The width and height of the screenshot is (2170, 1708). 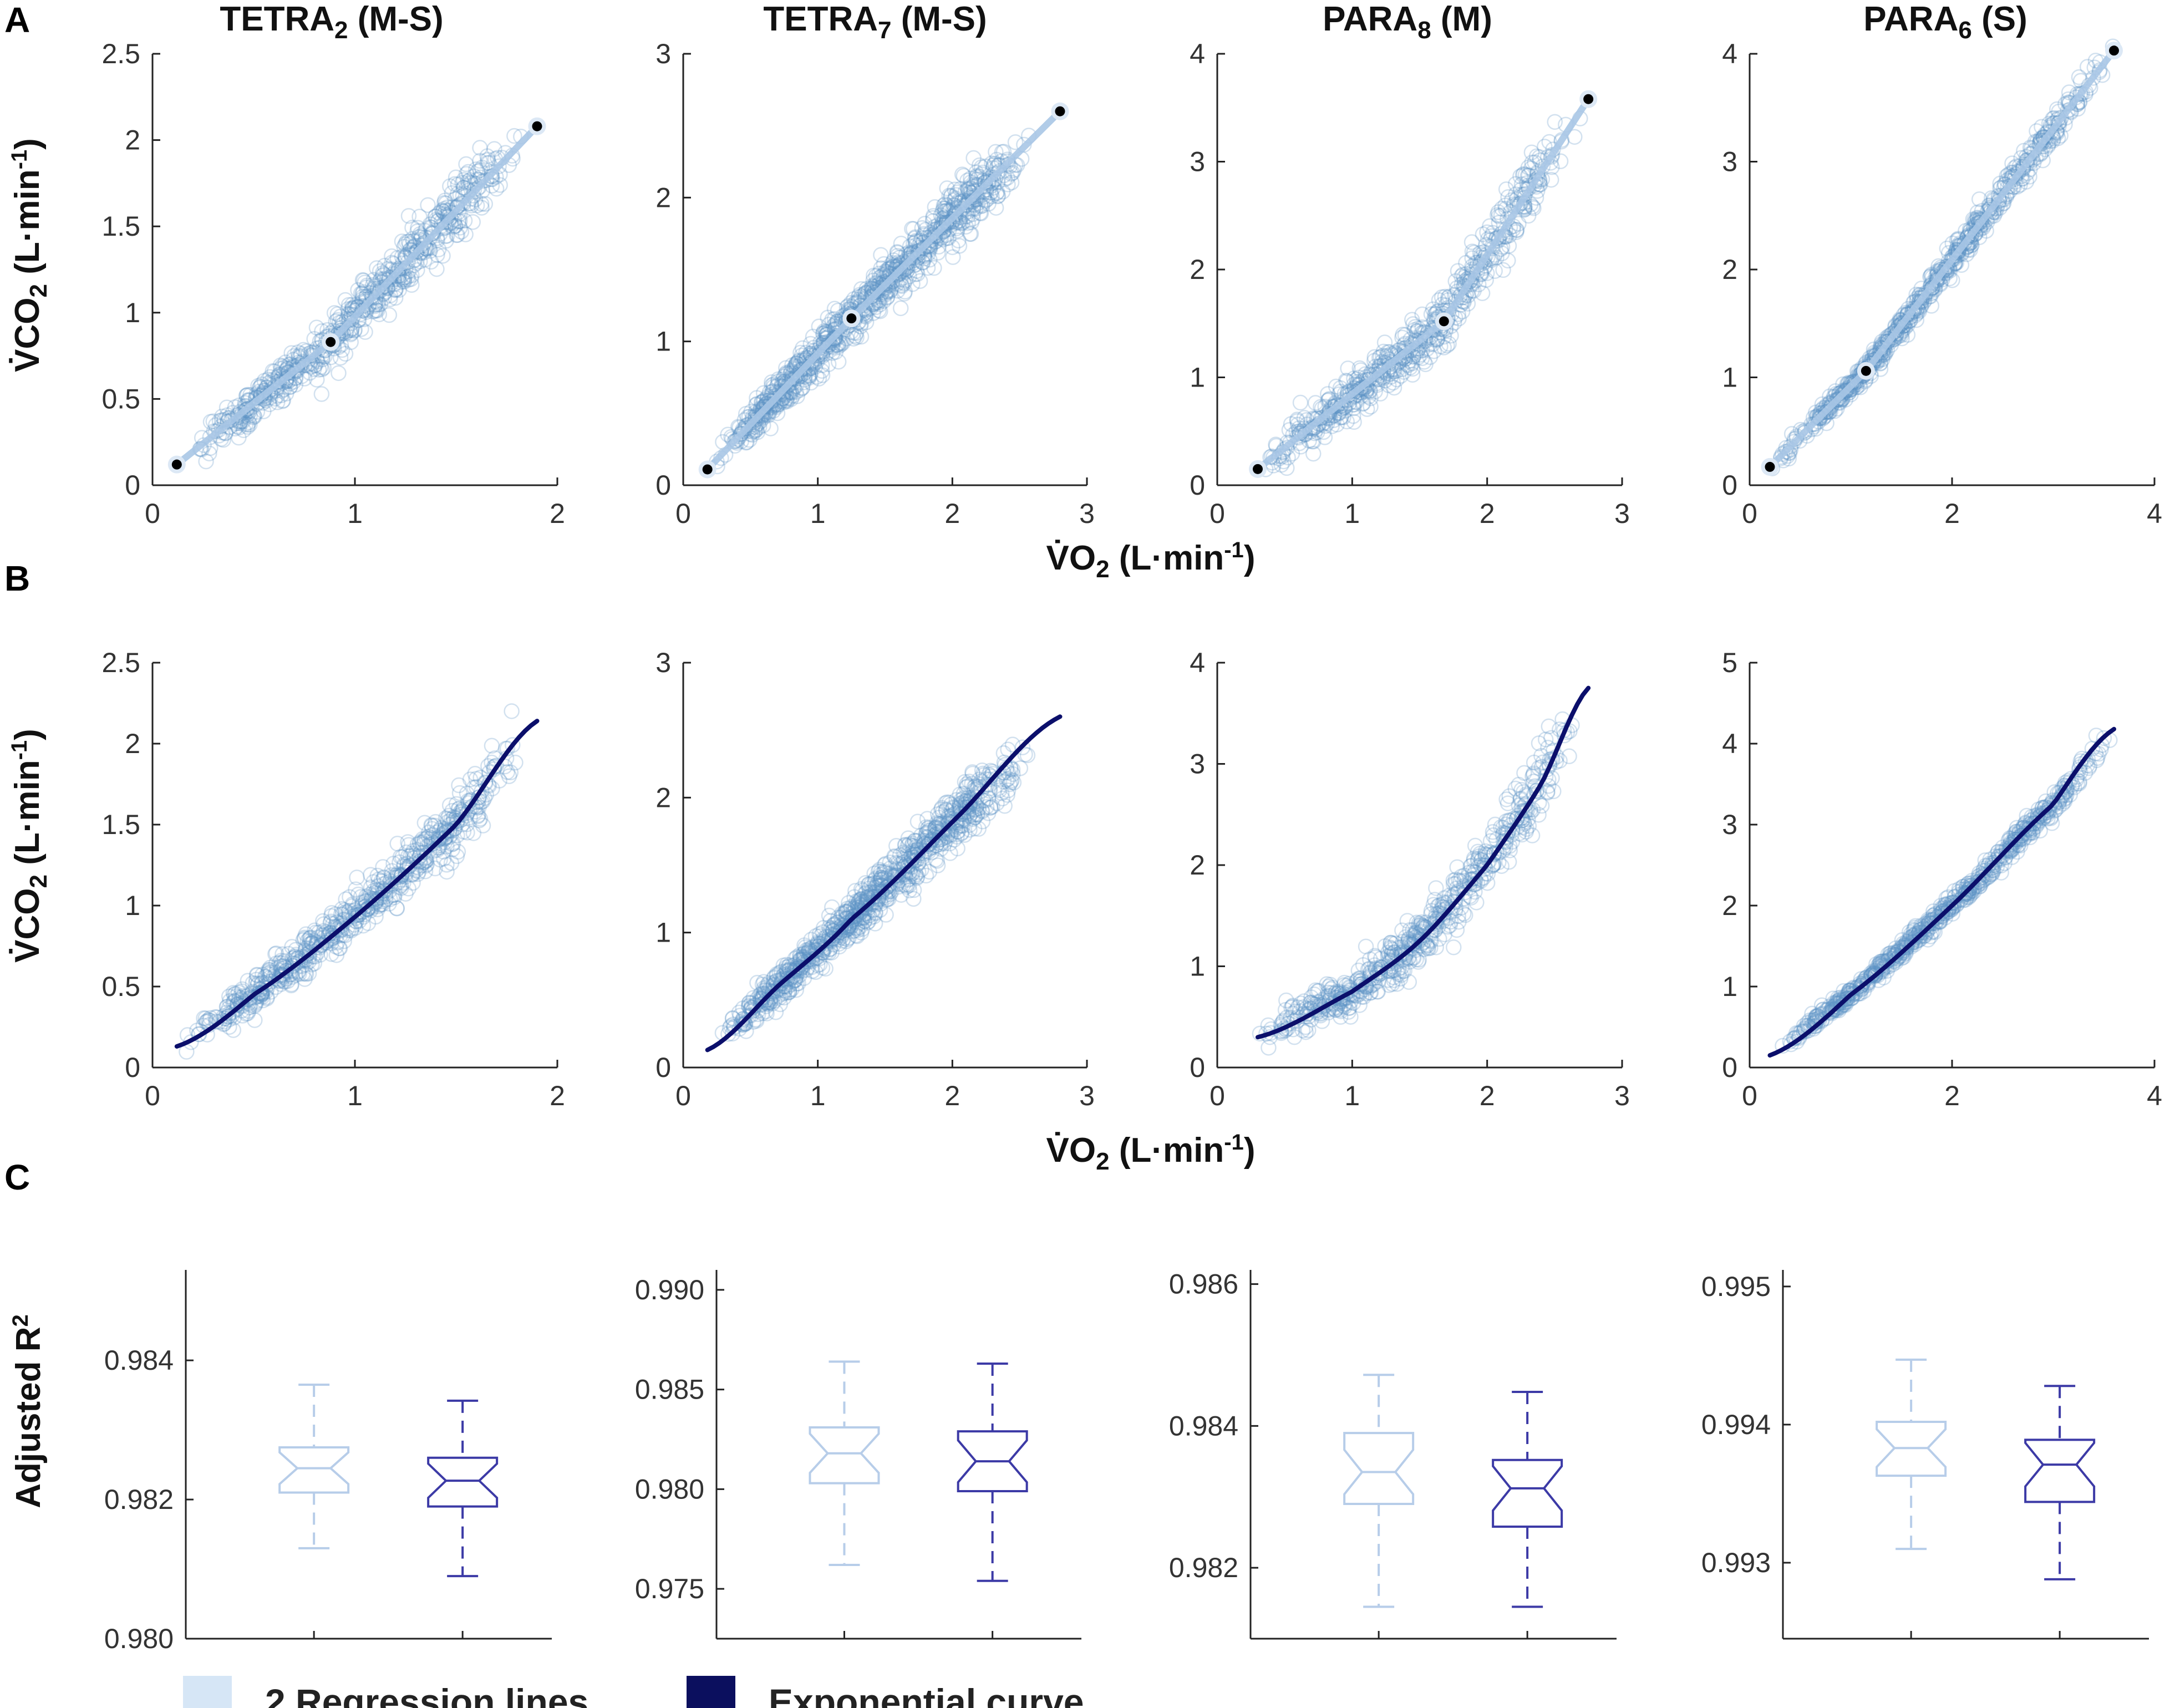 I want to click on title-para8: PARA8 (M), so click(x=1407, y=22).